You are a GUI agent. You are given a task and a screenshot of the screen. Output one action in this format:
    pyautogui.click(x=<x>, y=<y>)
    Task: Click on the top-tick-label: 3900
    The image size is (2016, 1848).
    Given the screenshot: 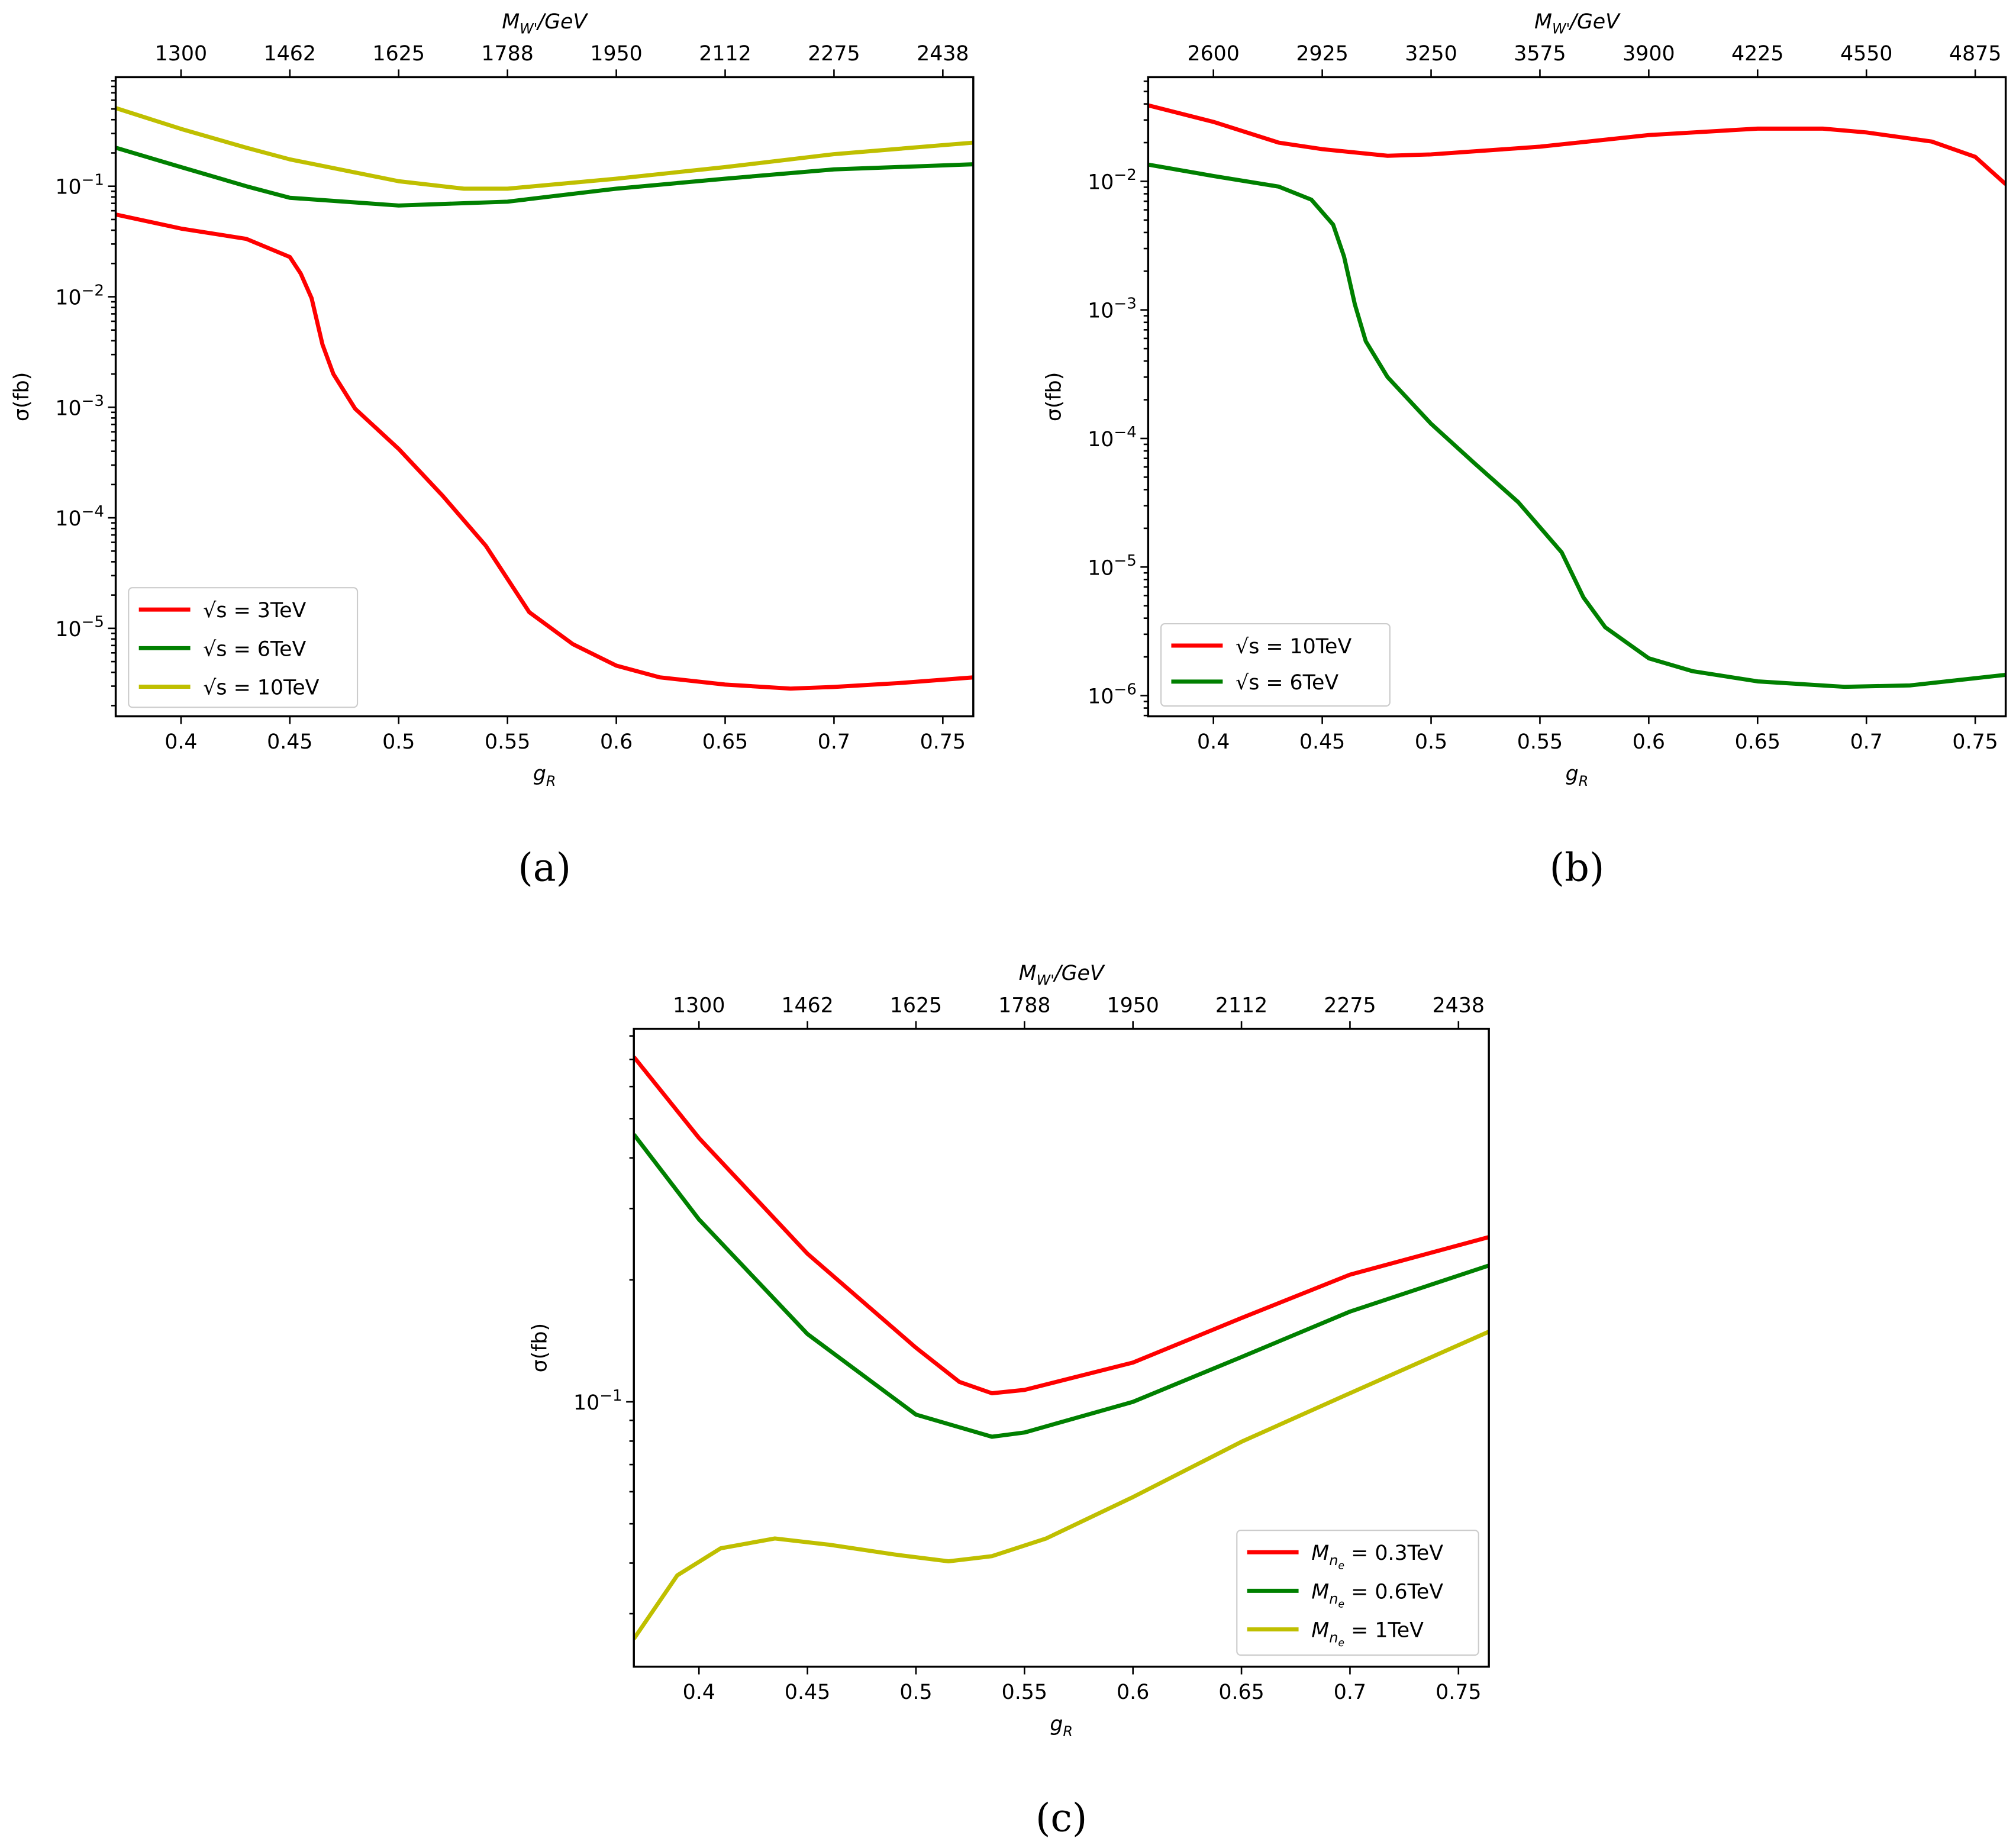 What is the action you would take?
    pyautogui.click(x=1649, y=54)
    